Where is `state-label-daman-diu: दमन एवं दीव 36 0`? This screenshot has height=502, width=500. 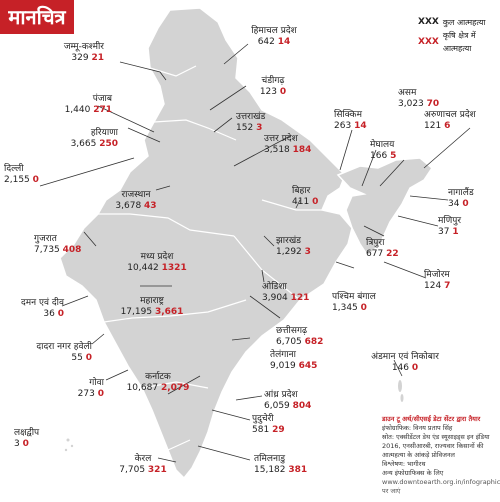 state-label-daman-diu: दमन एवं दीव 36 0 is located at coordinates (32, 309).